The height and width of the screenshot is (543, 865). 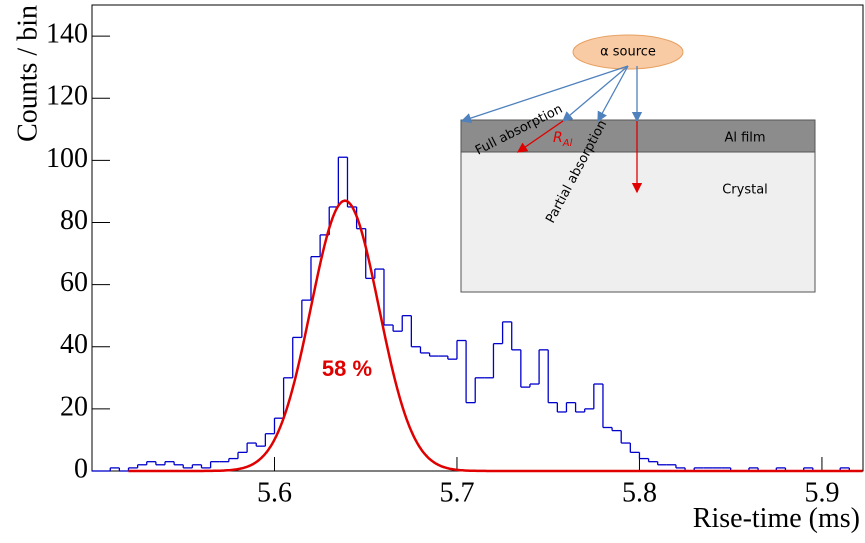 What do you see at coordinates (639, 492) in the screenshot?
I see `x-tick-label: 5.8` at bounding box center [639, 492].